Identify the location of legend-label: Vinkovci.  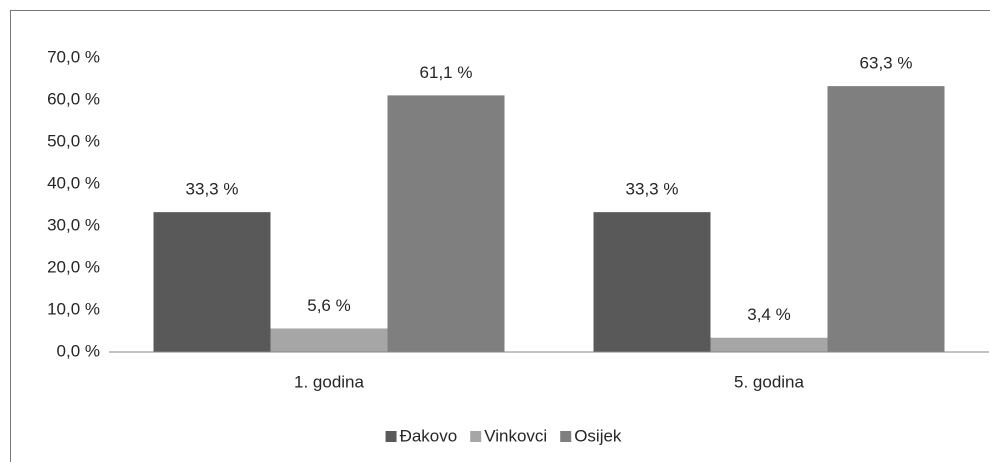
(515, 435).